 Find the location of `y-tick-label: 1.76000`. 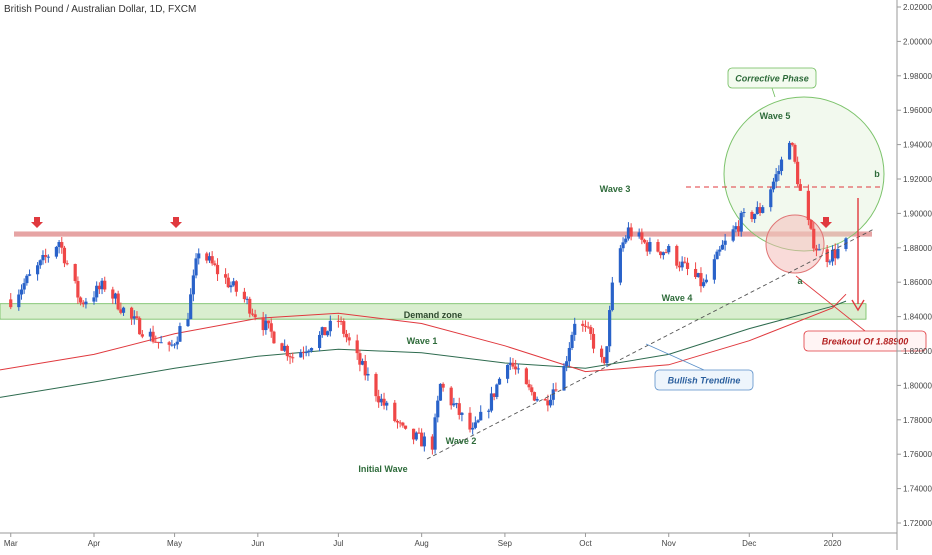

y-tick-label: 1.76000 is located at coordinates (917, 454).